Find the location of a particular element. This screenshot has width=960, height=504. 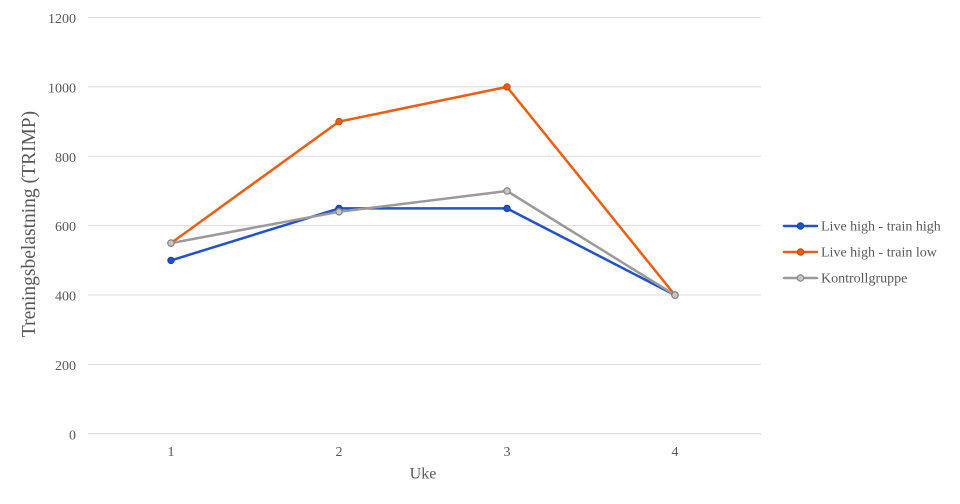

svg-text: Uke is located at coordinates (423, 474).